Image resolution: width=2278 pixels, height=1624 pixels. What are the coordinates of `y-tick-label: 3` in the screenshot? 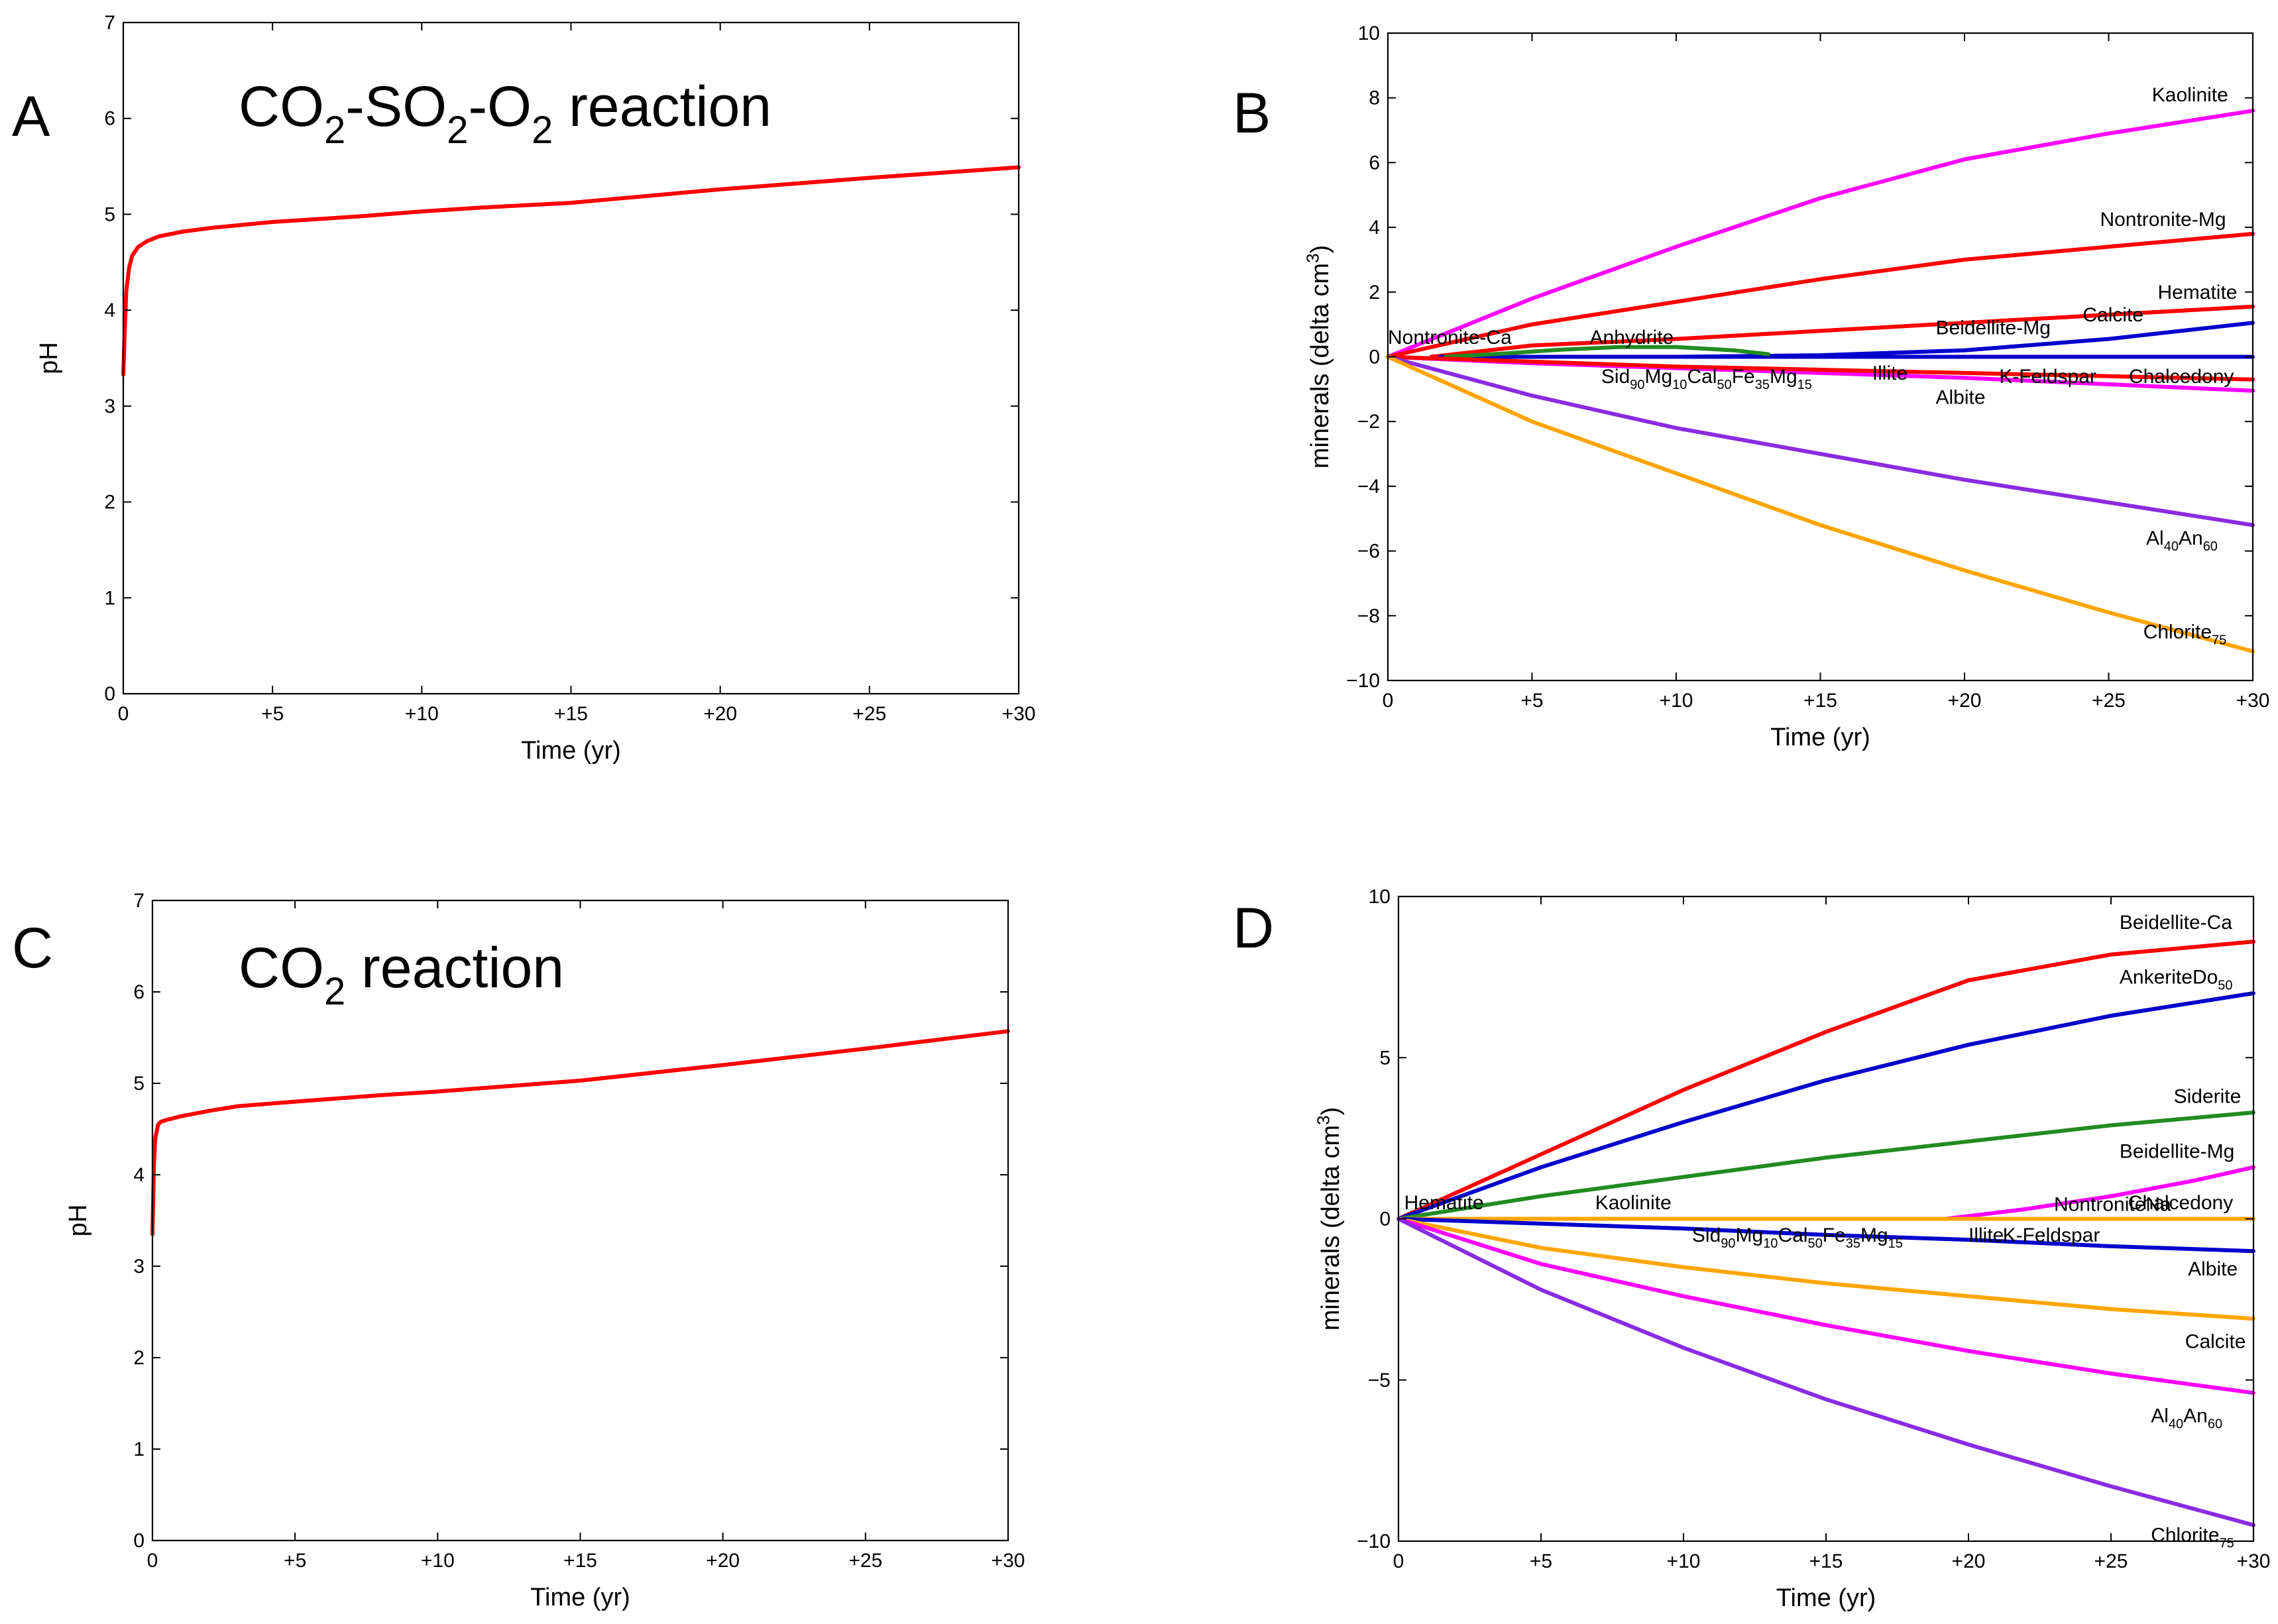 It's located at (138, 1266).